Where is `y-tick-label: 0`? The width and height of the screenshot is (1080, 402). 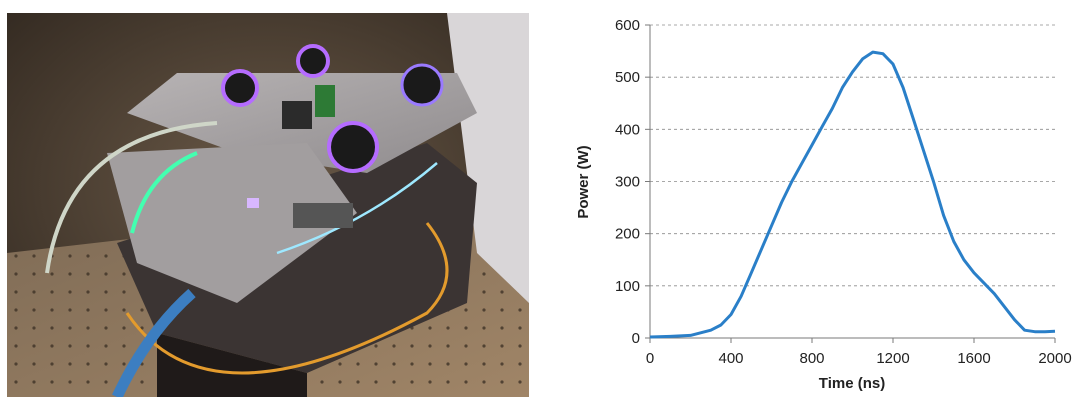
y-tick-label: 0 is located at coordinates (636, 338).